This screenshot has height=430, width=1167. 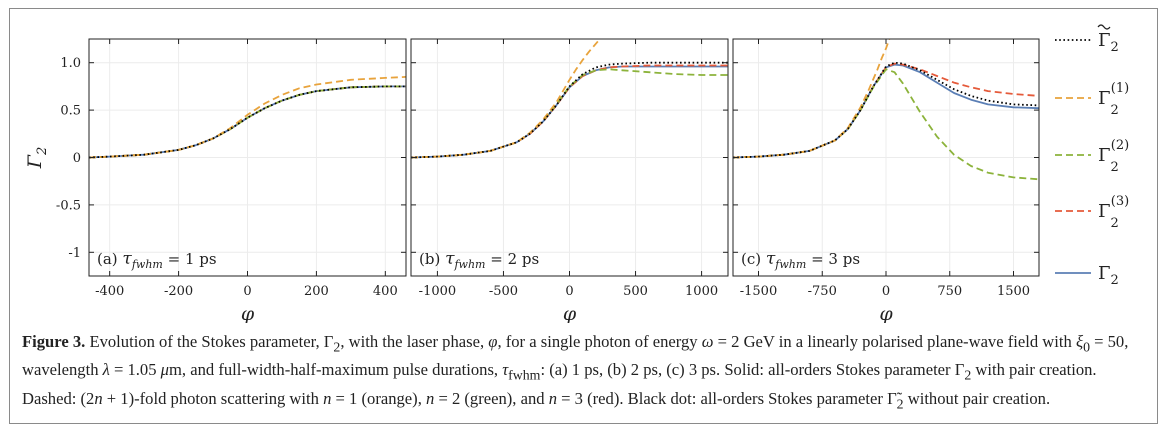 I want to click on x-tick-label: 1000, so click(x=701, y=291).